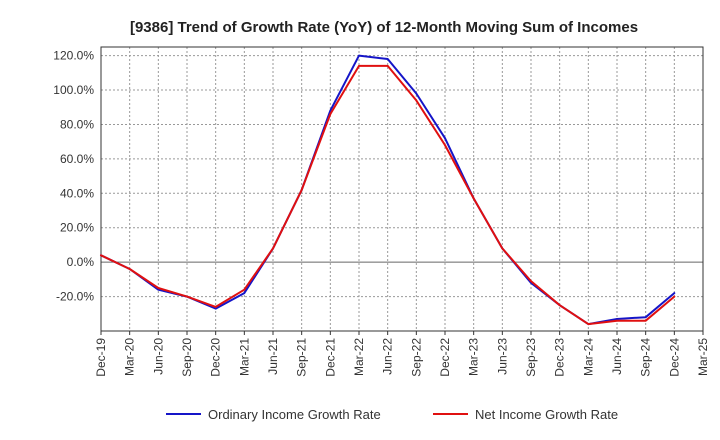 The image size is (720, 440). What do you see at coordinates (416, 357) in the screenshot?
I see `x-tick-label: Sep-22` at bounding box center [416, 357].